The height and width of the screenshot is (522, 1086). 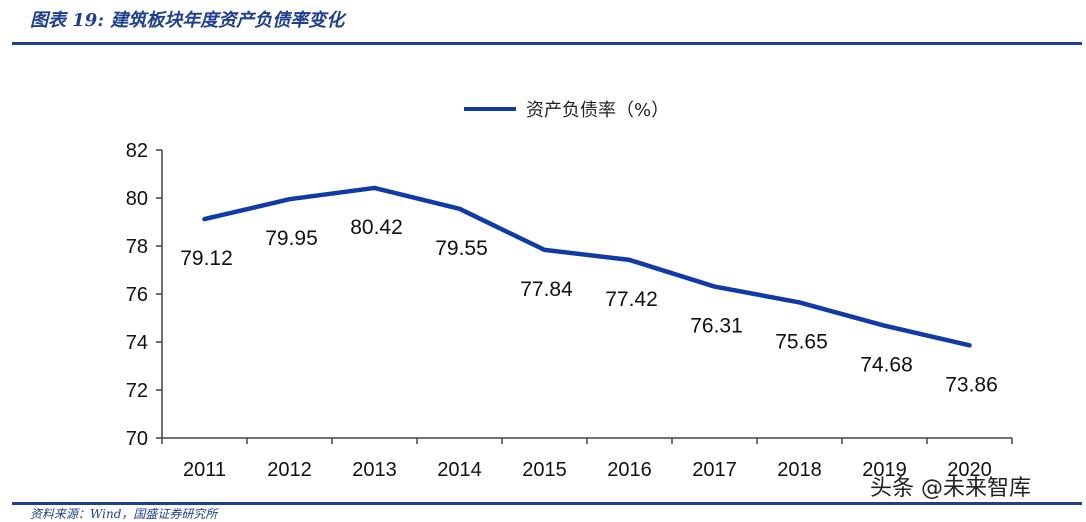 What do you see at coordinates (716, 326) in the screenshot?
I see `data-label: 76.31` at bounding box center [716, 326].